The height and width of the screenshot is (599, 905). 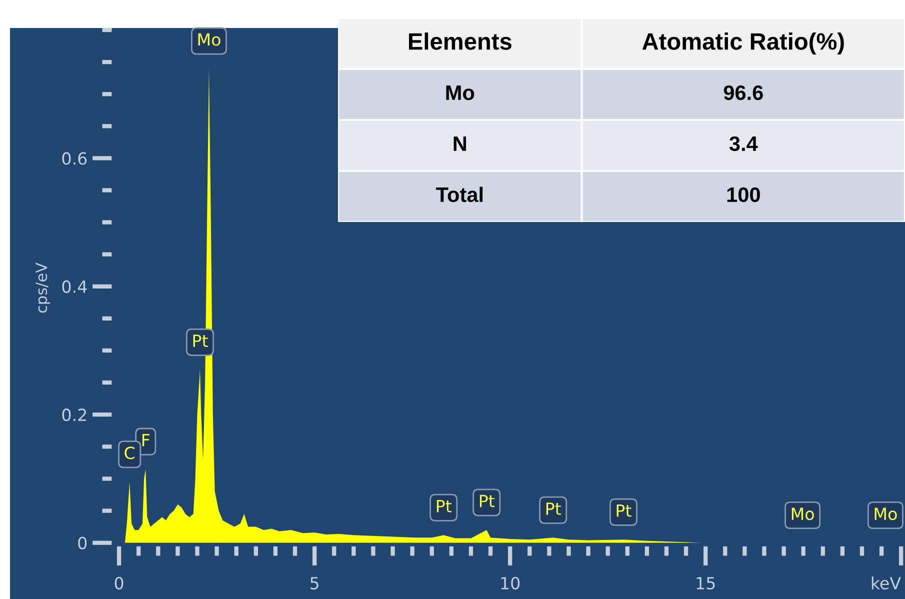 I want to click on y-tick-label: 0, so click(x=82, y=543).